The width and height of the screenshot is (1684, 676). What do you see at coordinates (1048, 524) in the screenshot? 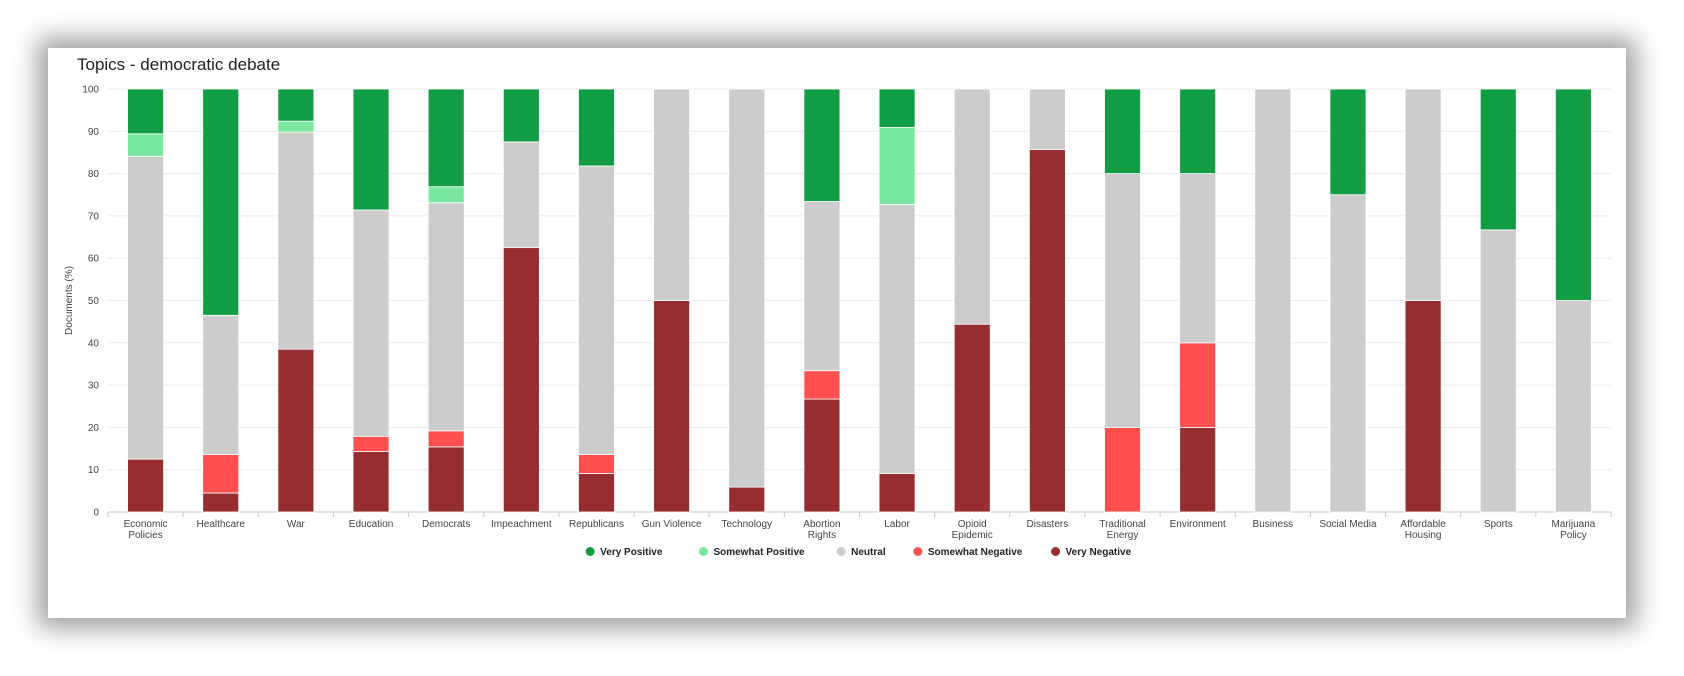
I see `x-tick-label: Disasters` at bounding box center [1048, 524].